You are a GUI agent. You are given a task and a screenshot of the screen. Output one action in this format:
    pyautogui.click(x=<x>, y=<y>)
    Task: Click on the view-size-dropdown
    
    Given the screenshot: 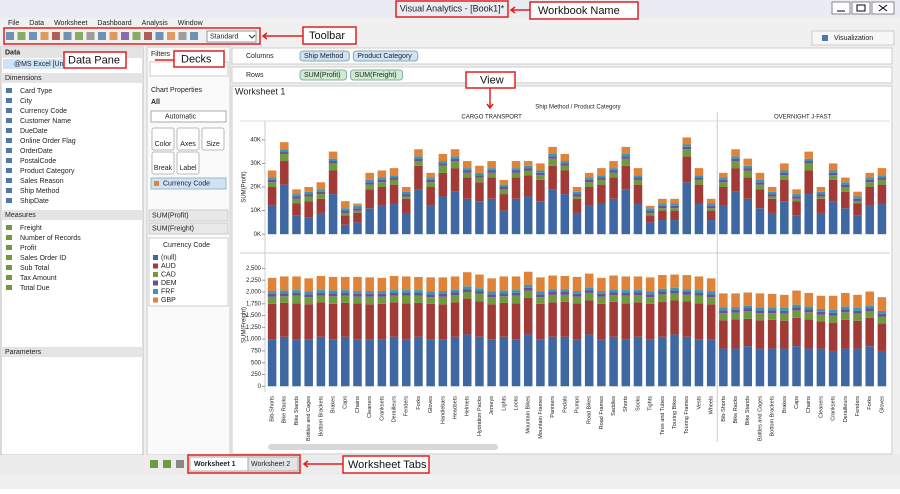 What is the action you would take?
    pyautogui.click(x=231, y=36)
    